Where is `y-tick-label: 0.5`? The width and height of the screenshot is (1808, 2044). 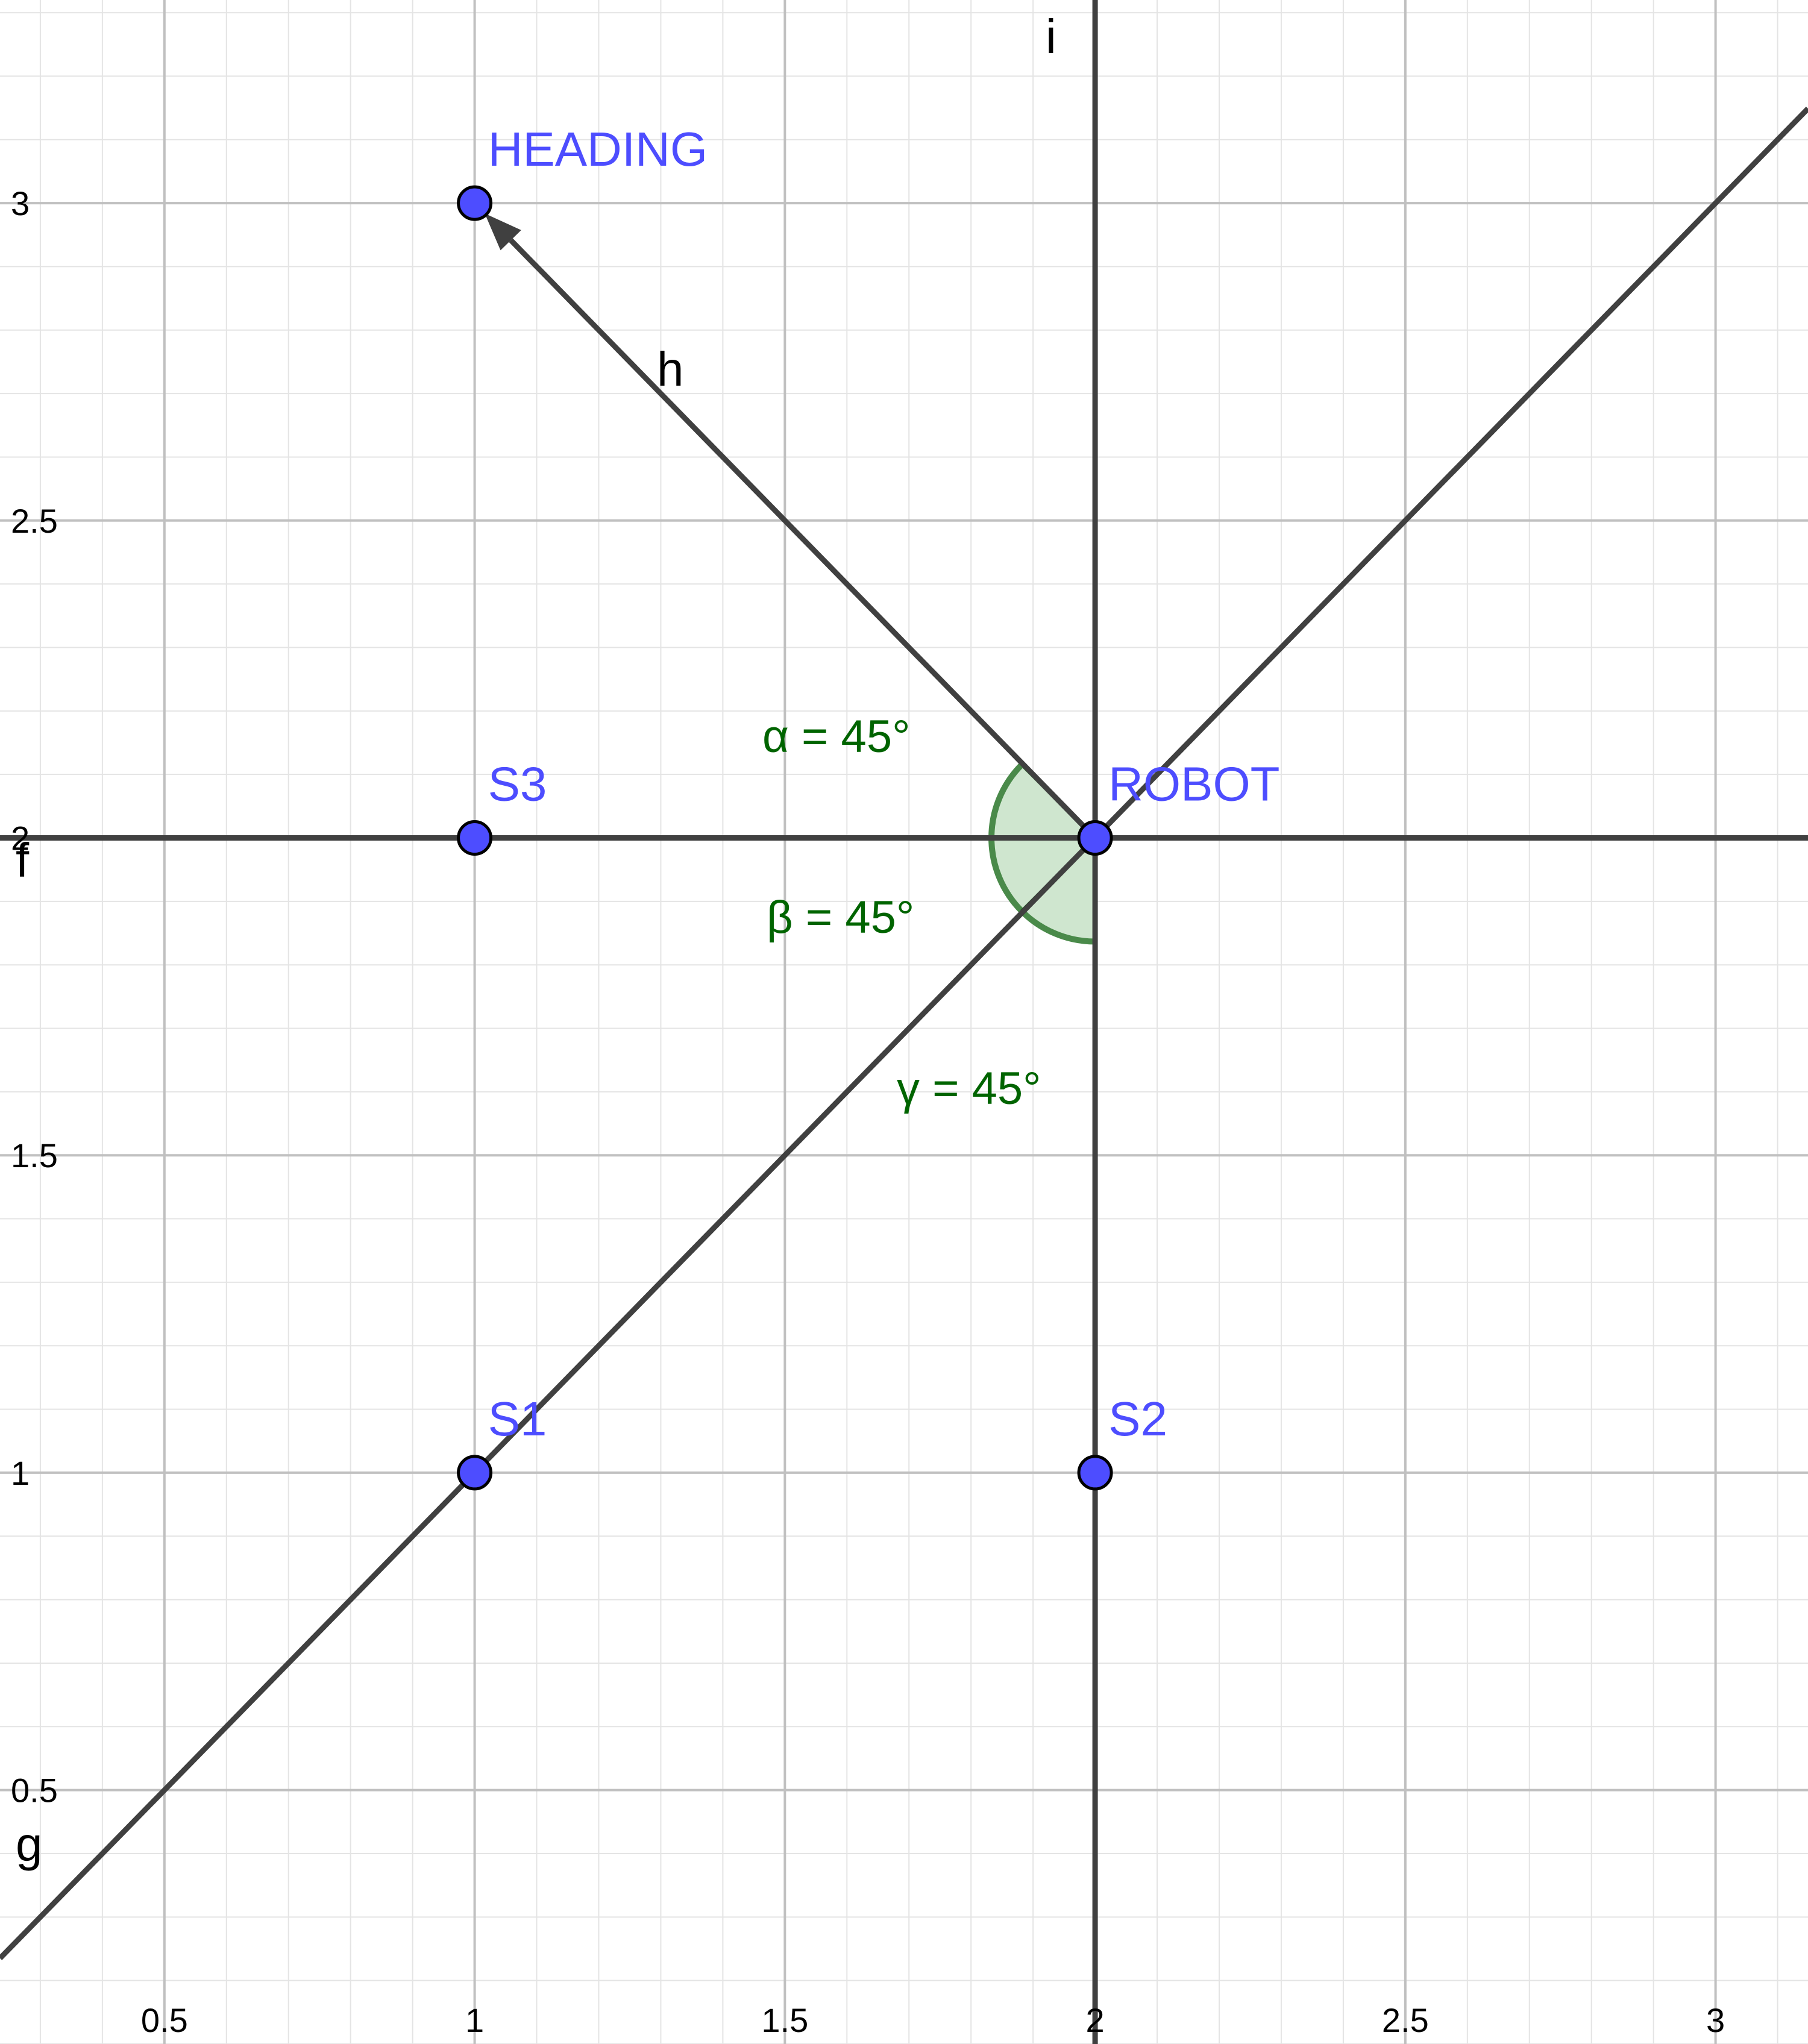
y-tick-label: 0.5 is located at coordinates (34, 1791).